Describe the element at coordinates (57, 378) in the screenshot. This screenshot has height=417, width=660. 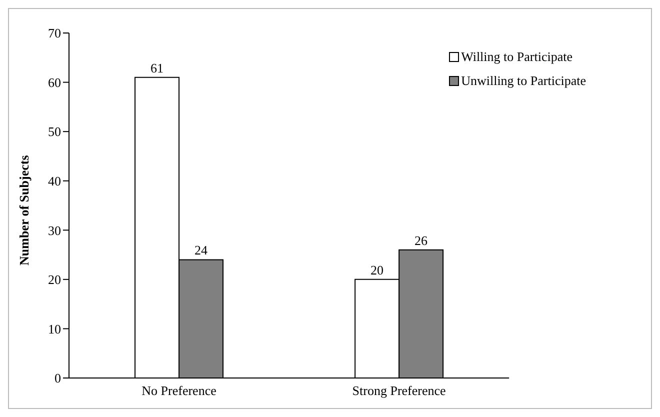
I see `y-tick-label: 0` at that location.